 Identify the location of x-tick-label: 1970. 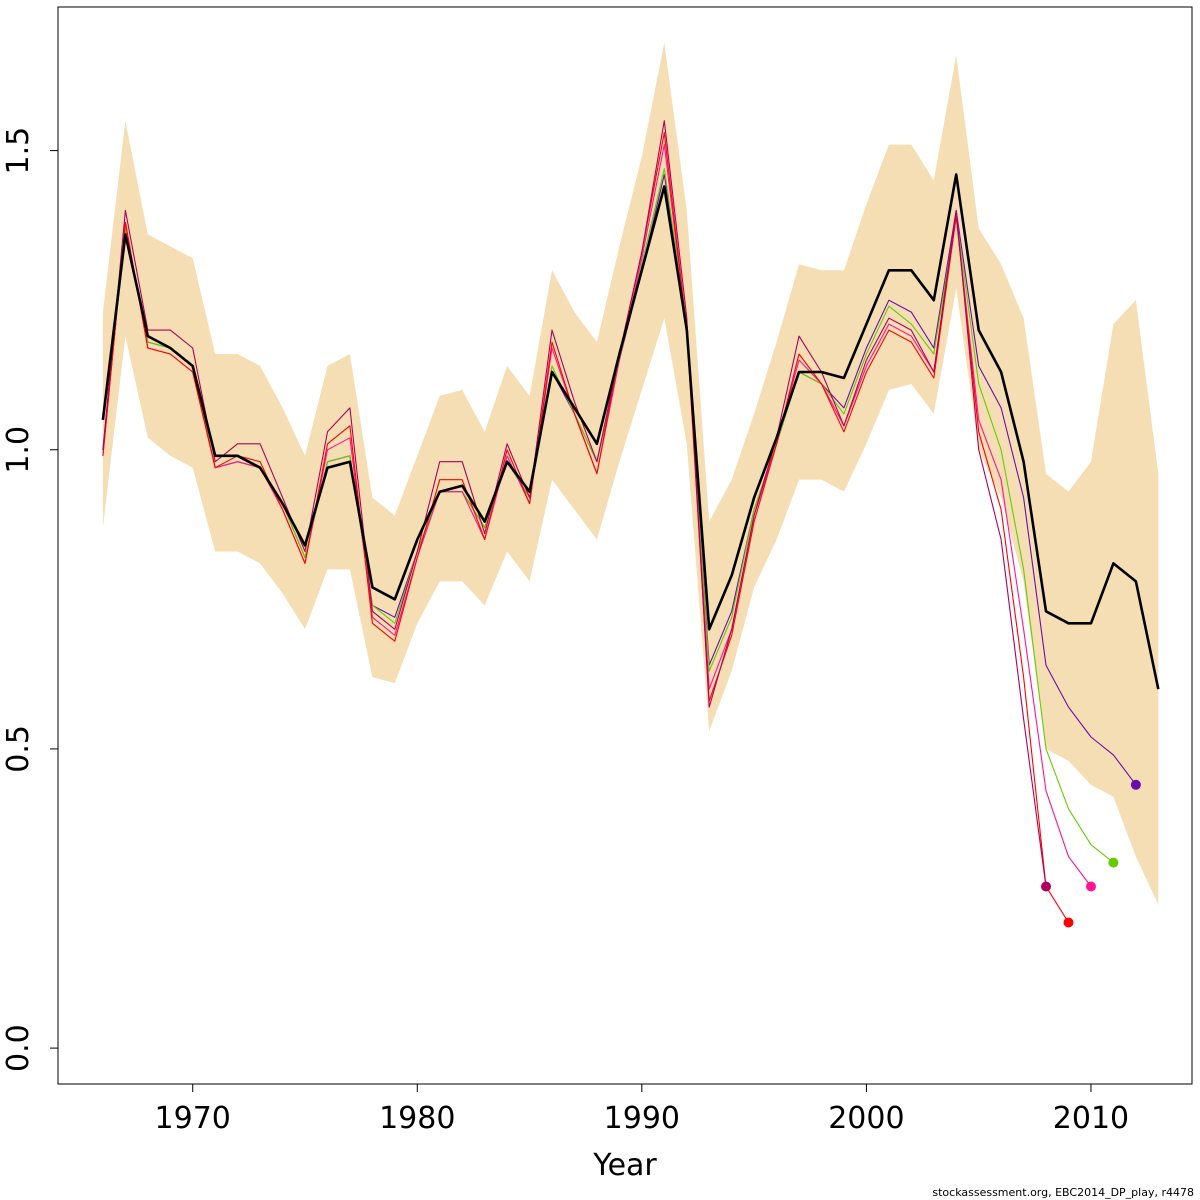
(193, 1118).